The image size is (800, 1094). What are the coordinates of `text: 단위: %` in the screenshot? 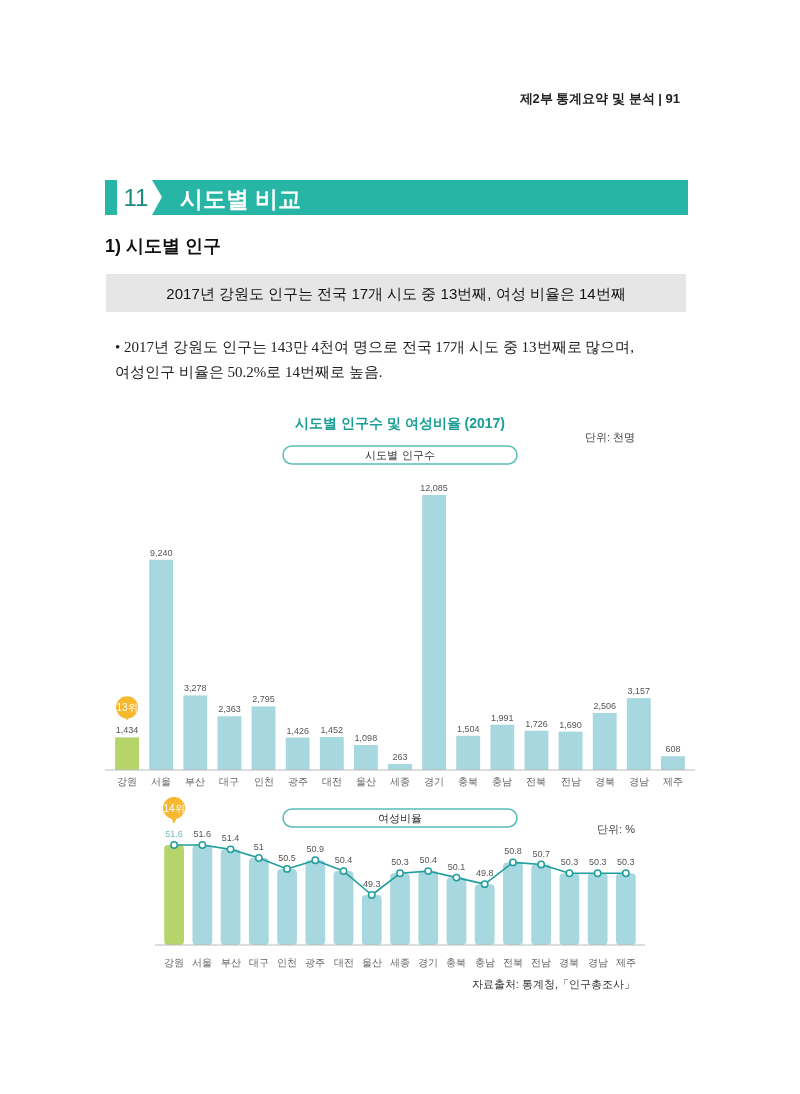 It's located at (616, 829).